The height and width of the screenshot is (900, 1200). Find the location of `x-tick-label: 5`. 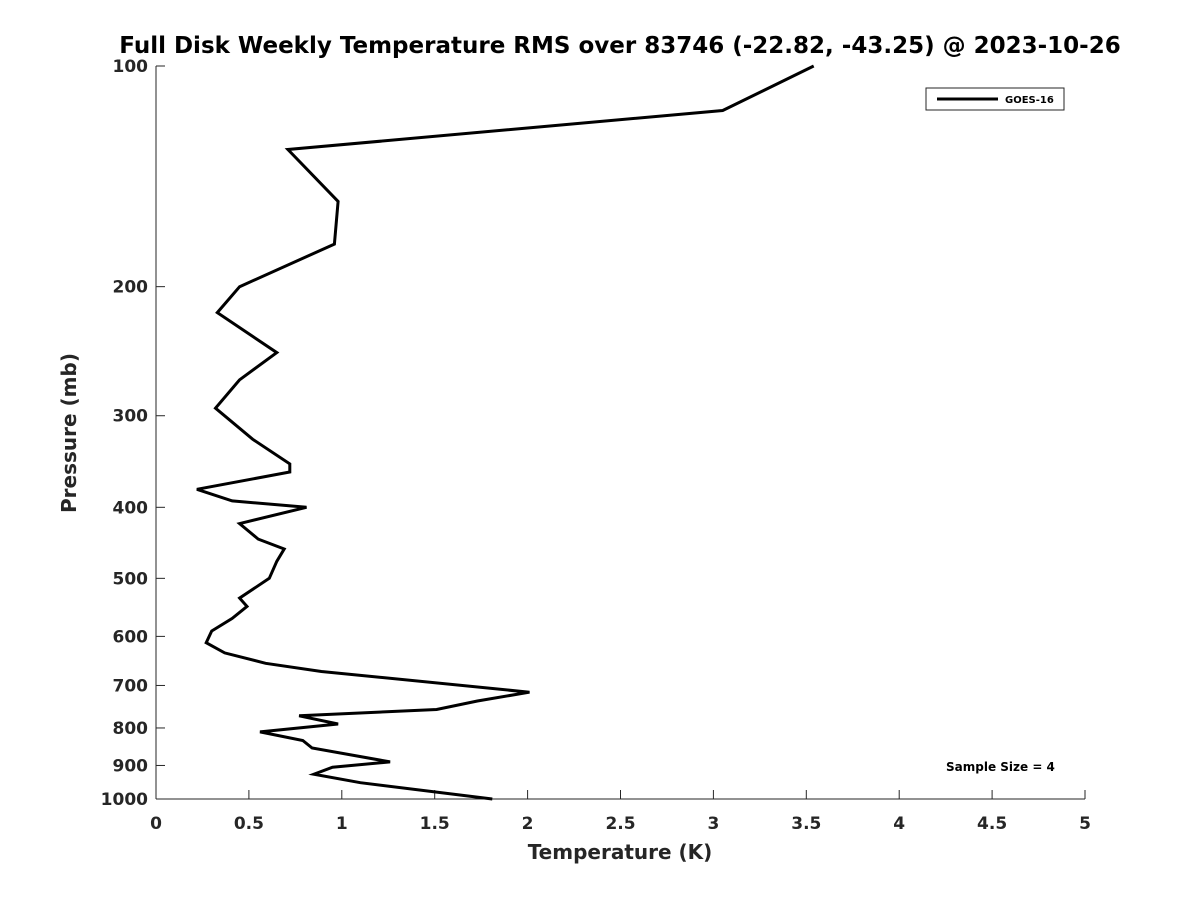

x-tick-label: 5 is located at coordinates (1085, 824).